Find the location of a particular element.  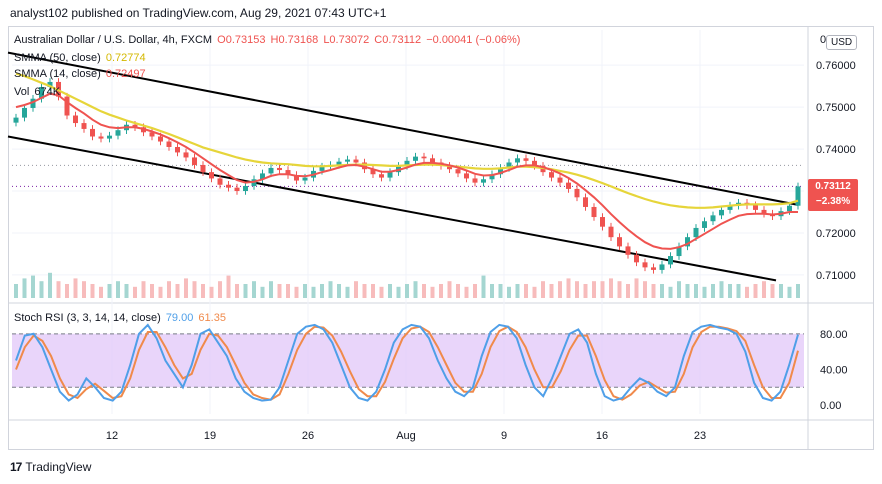

stoch-d-line is located at coordinates (407, 363).